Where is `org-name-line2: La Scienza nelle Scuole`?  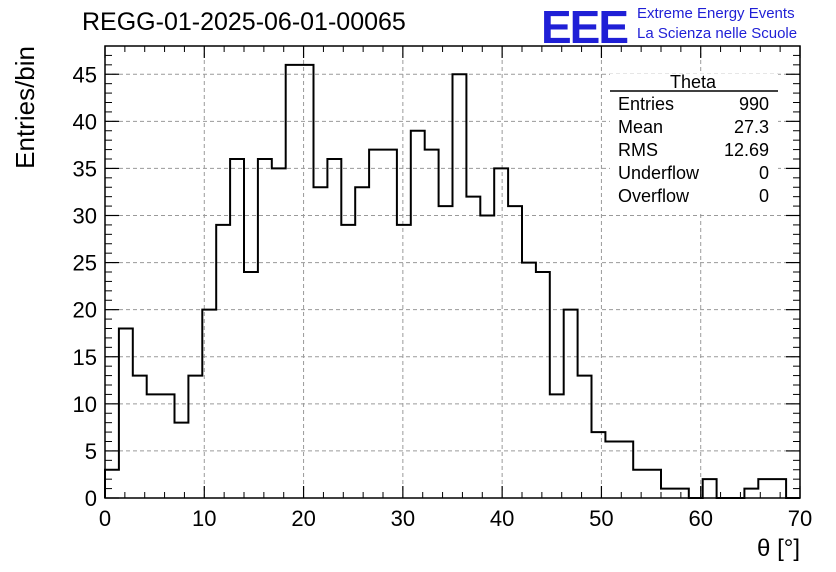 org-name-line2: La Scienza nelle Scuole is located at coordinates (717, 33).